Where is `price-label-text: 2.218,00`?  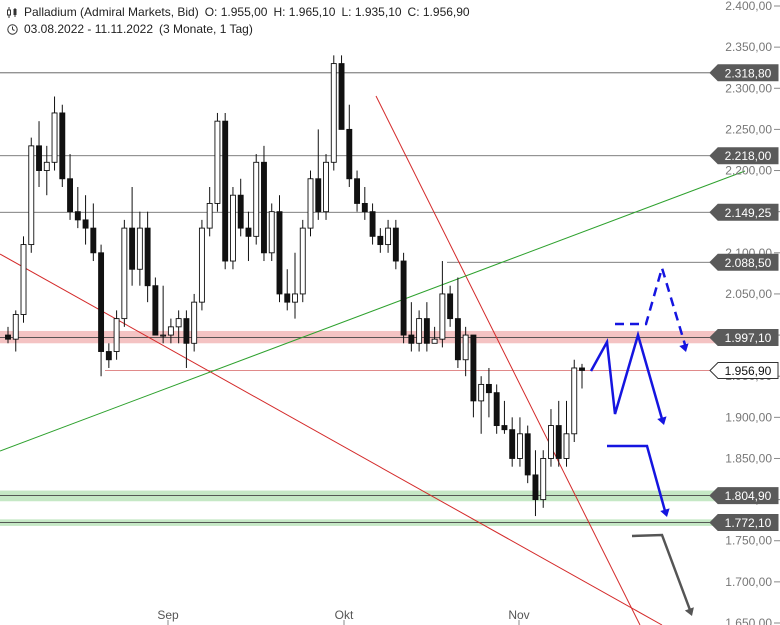 price-label-text: 2.218,00 is located at coordinates (748, 156).